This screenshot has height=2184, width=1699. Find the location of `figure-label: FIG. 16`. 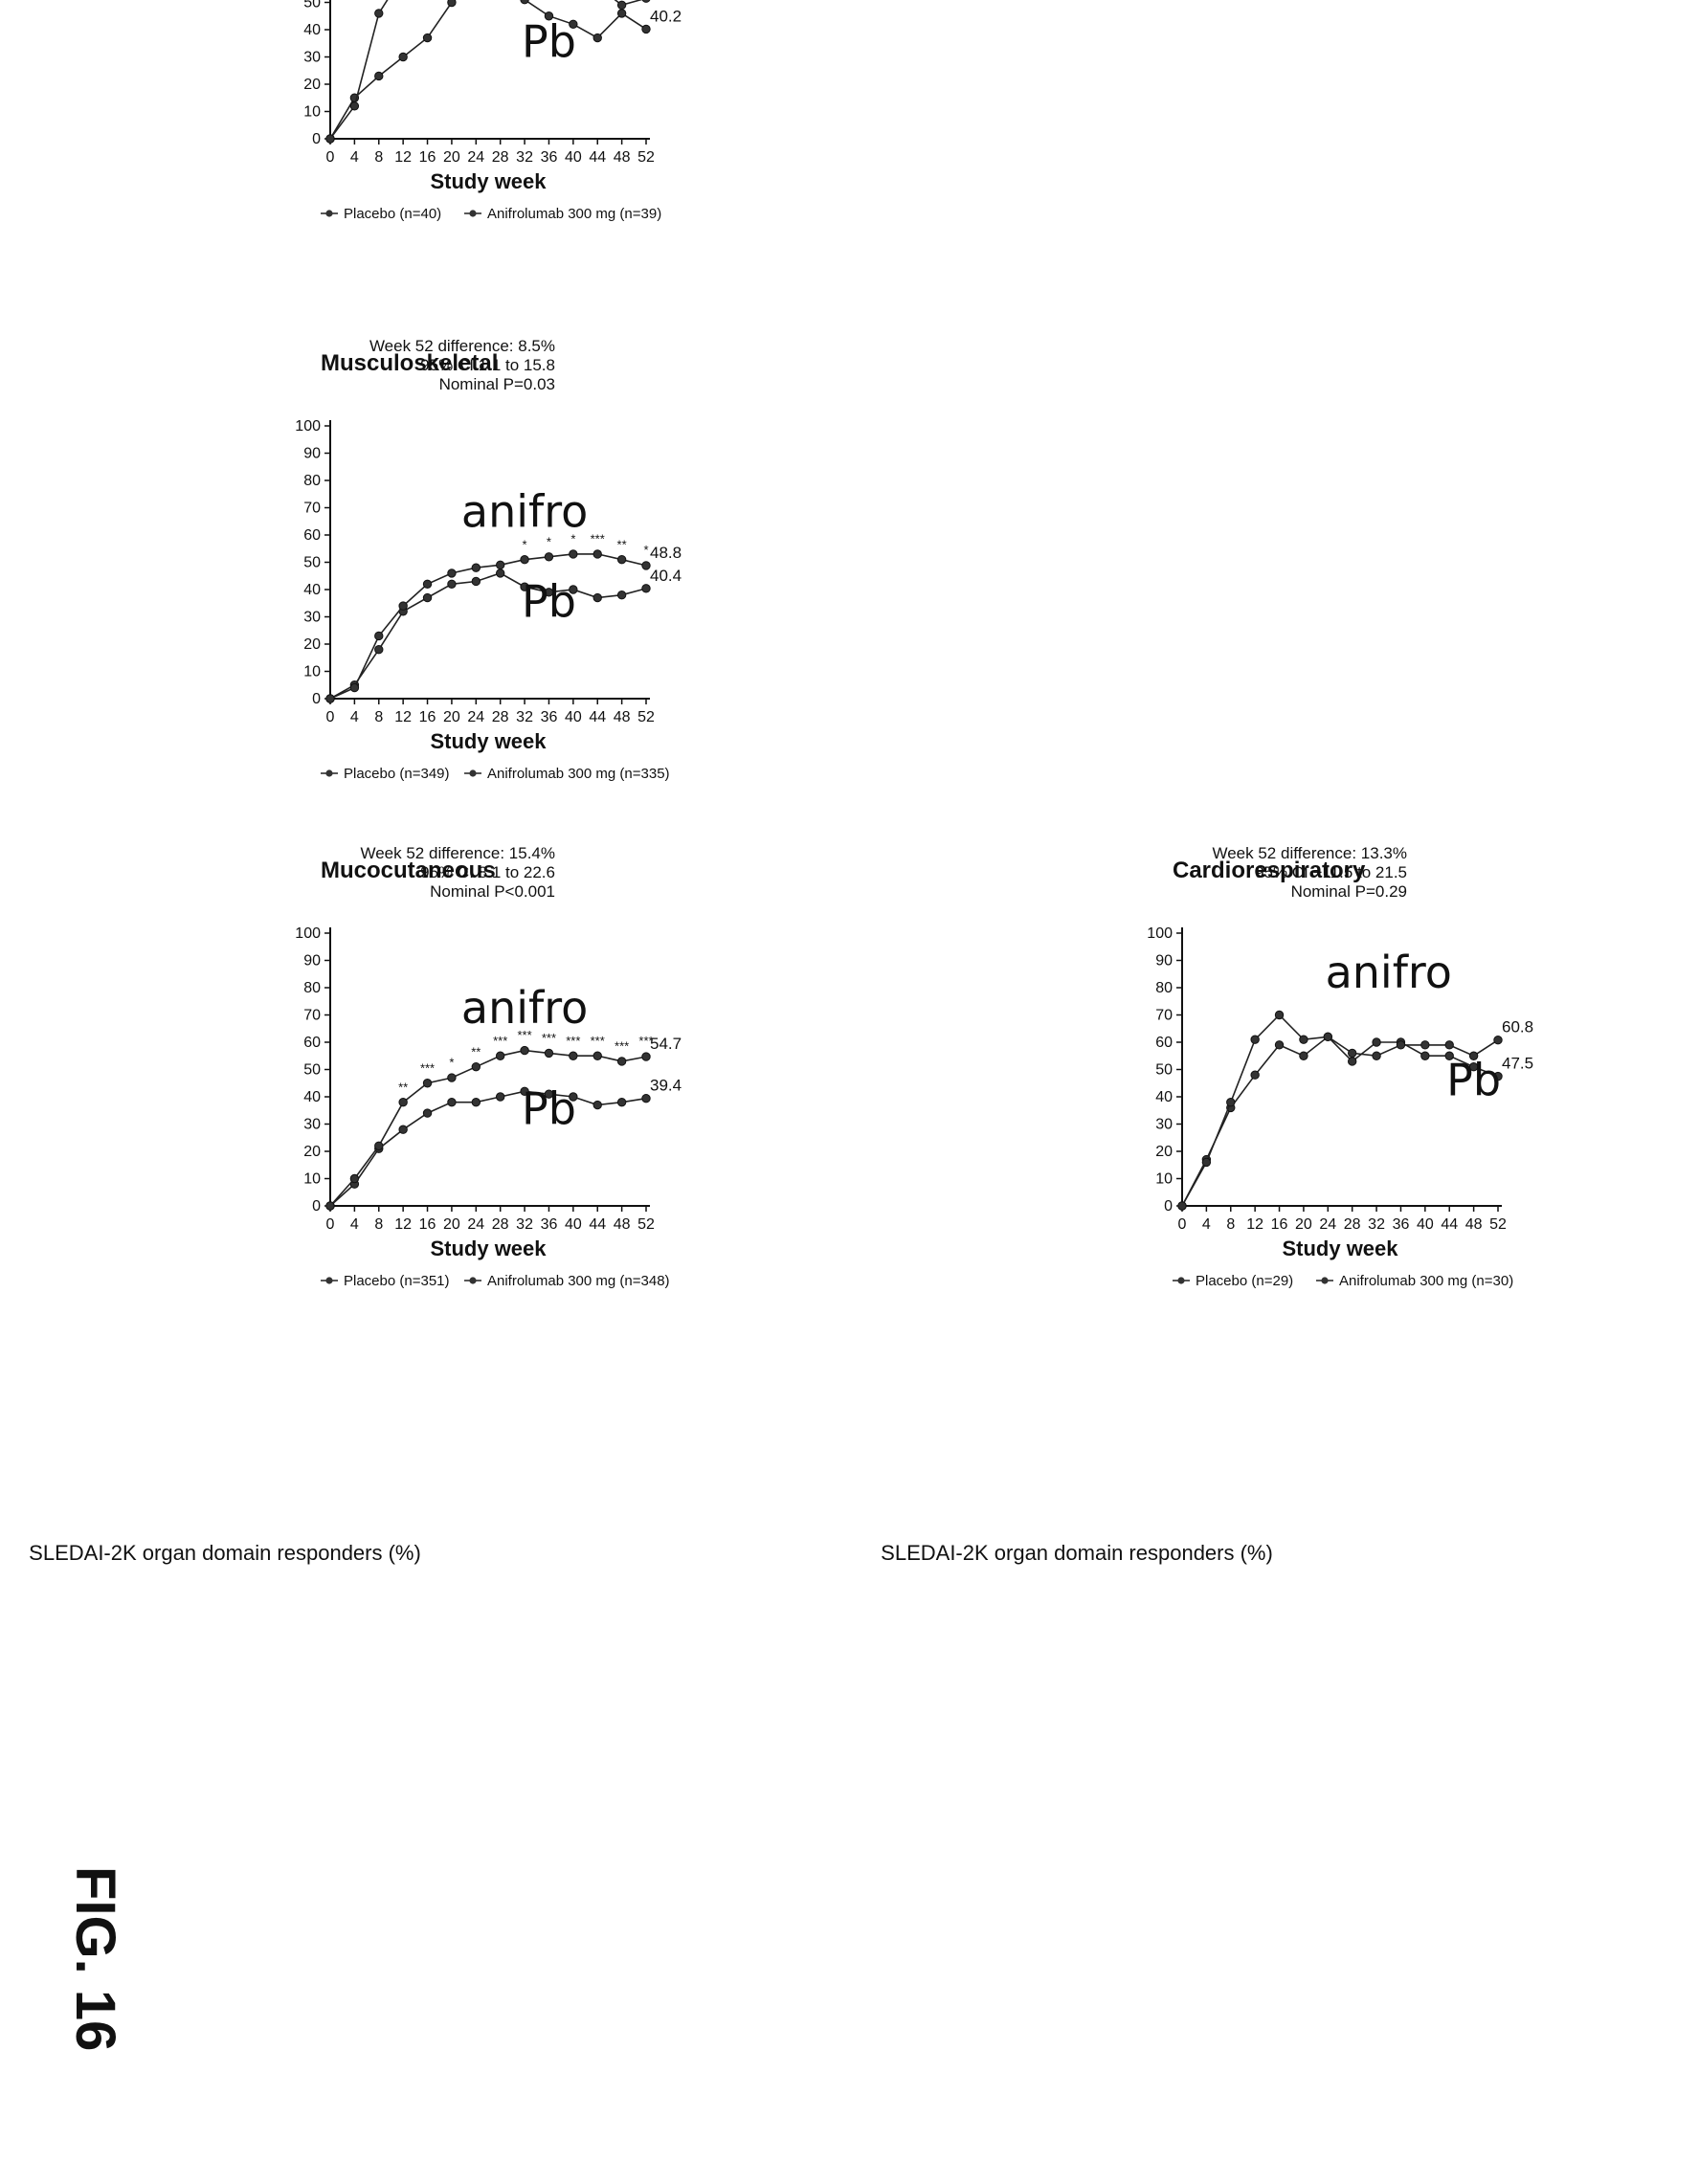

figure-label: FIG. 16 is located at coordinates (95, 1959).